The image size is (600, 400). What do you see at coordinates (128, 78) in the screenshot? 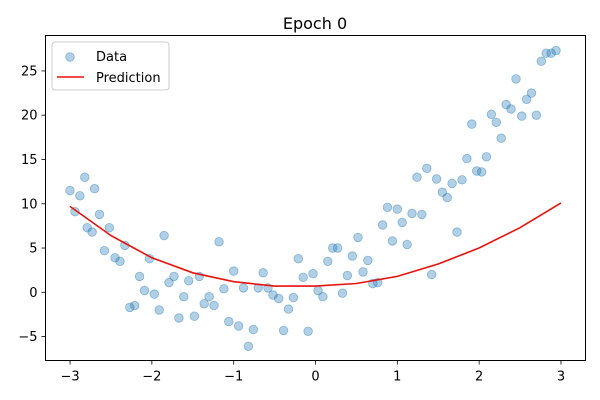
I see `legend-prediction-label: Prediction` at bounding box center [128, 78].